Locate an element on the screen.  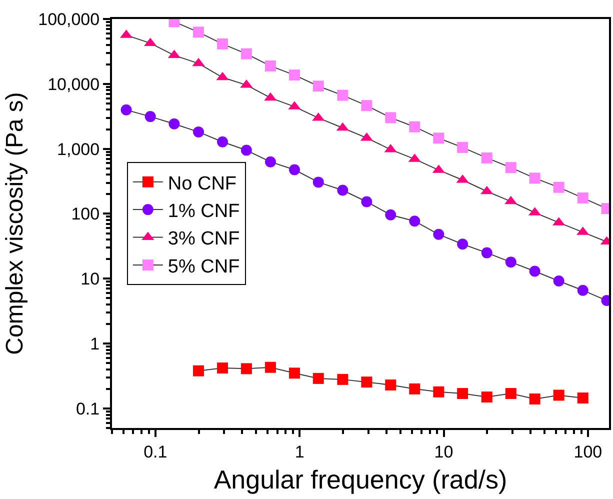
y-tick-label: 1 is located at coordinates (95, 344).